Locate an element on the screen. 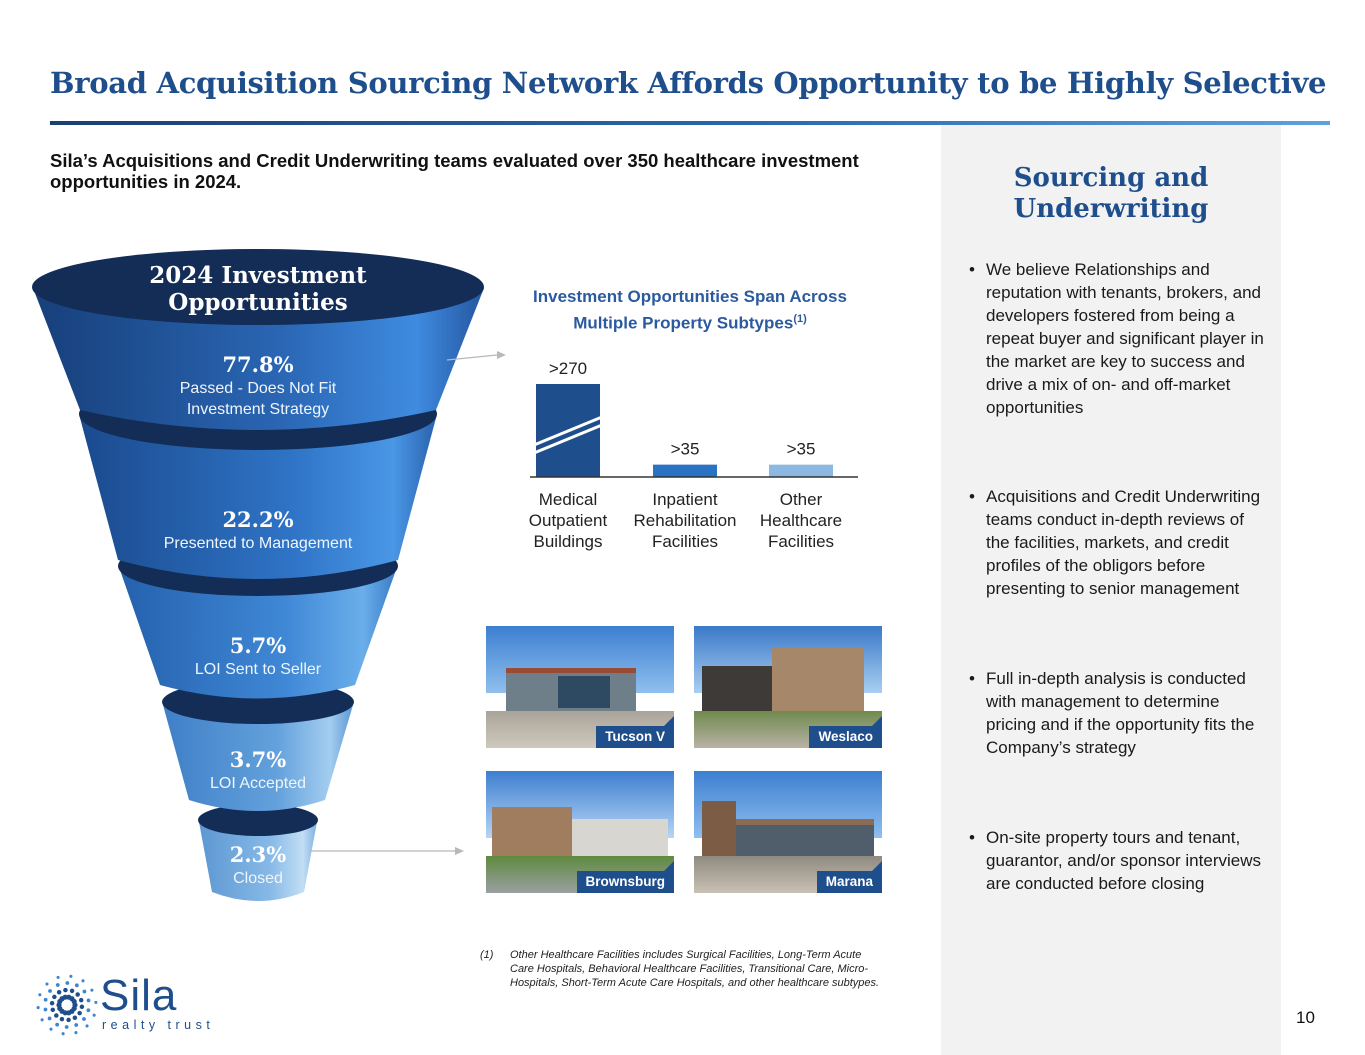  x-tick-label: Medical is located at coordinates (568, 499).